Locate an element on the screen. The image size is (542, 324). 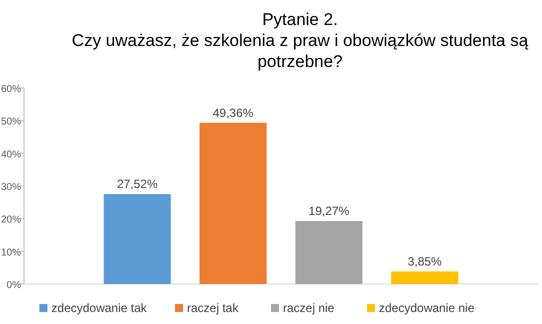
y-tick-label: 50% is located at coordinates (11, 122).